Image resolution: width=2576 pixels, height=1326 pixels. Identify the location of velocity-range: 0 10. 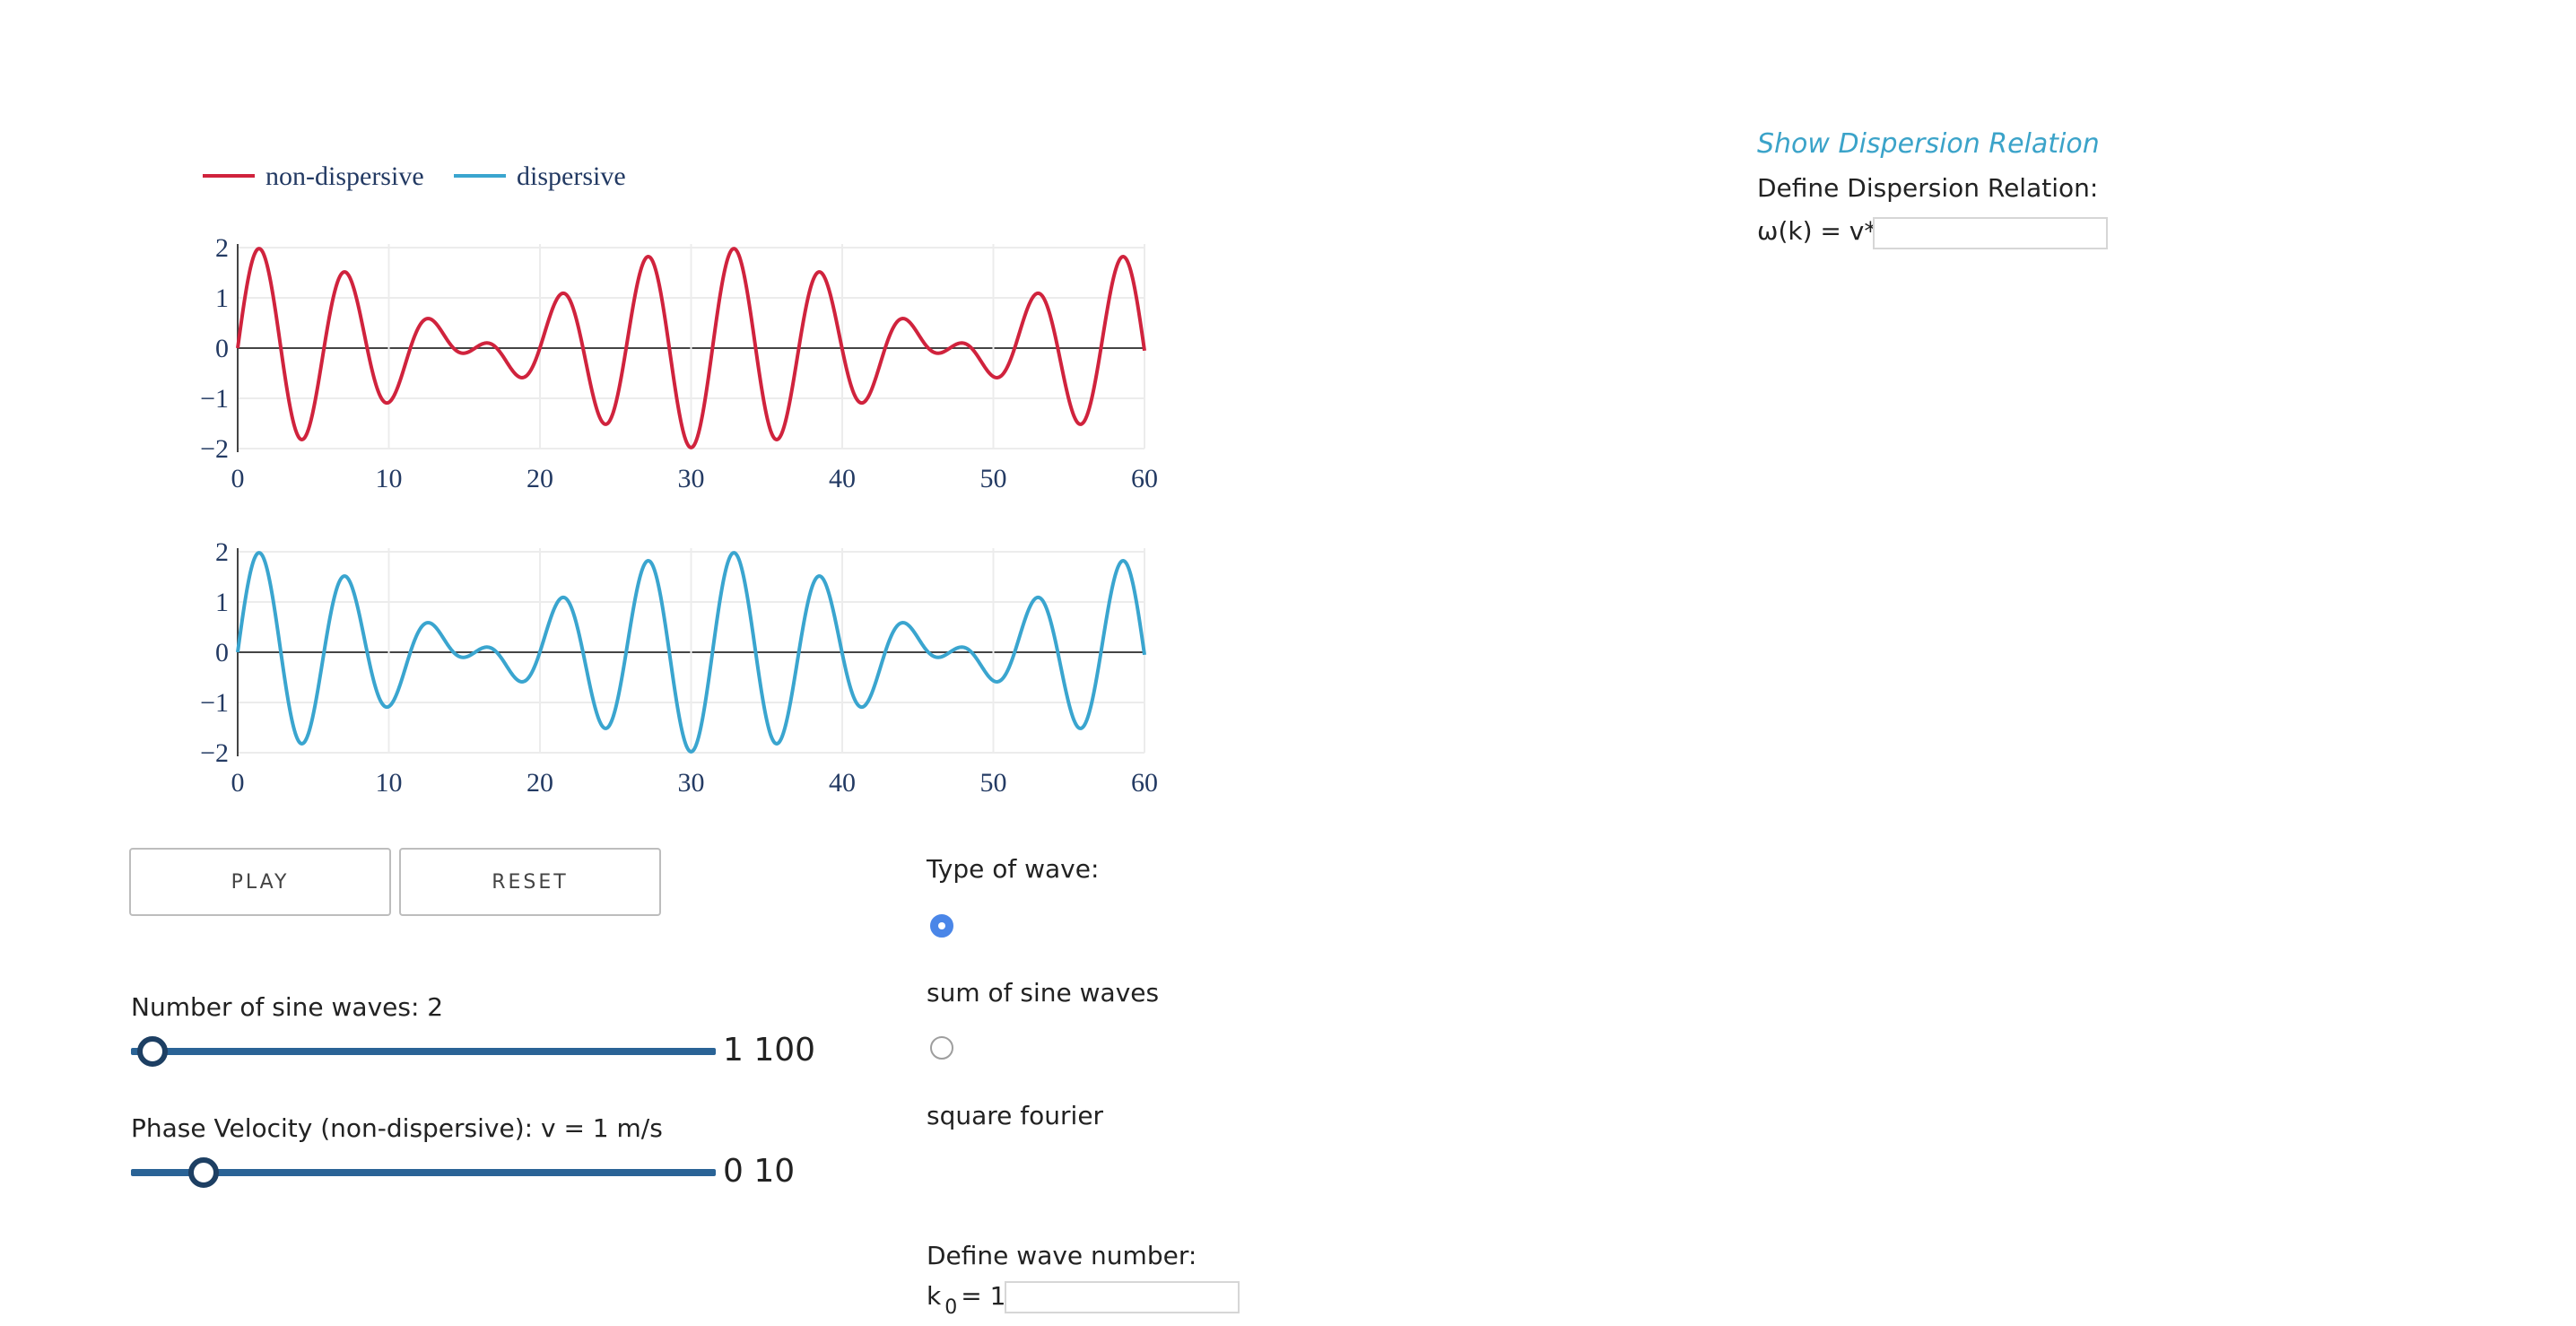
(759, 1171).